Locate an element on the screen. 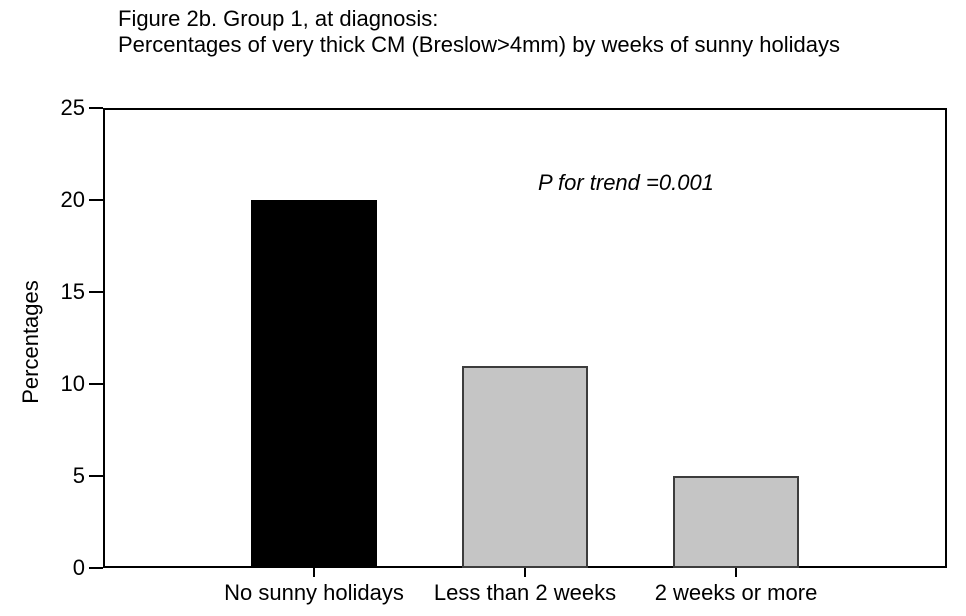 The image size is (966, 616). x-category-label-no-sunny-holidays: No sunny holidays is located at coordinates (314, 592).